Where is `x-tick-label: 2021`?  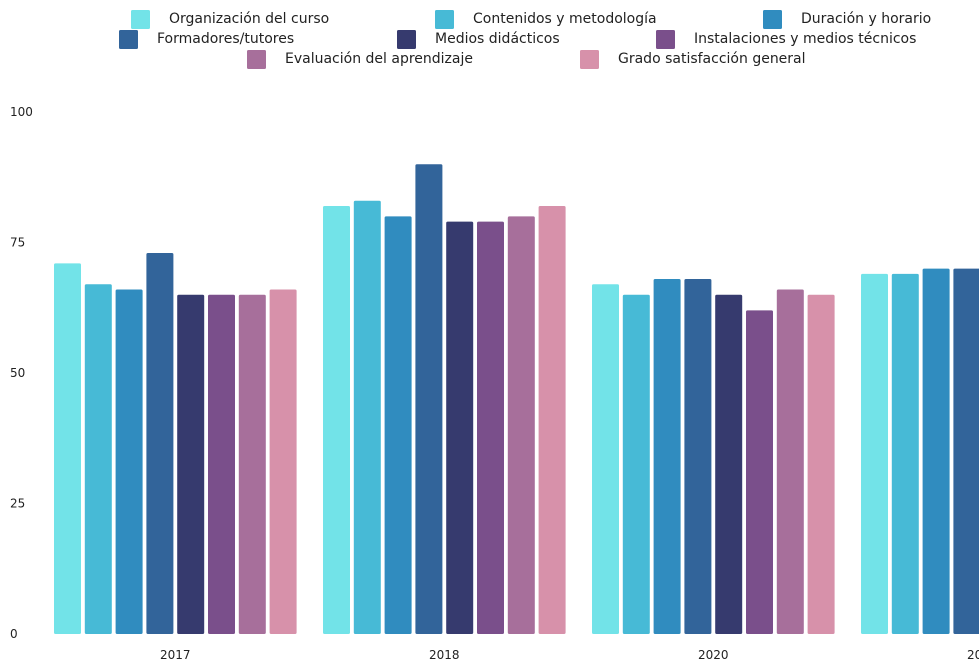
x-tick-label: 2021 is located at coordinates (973, 655).